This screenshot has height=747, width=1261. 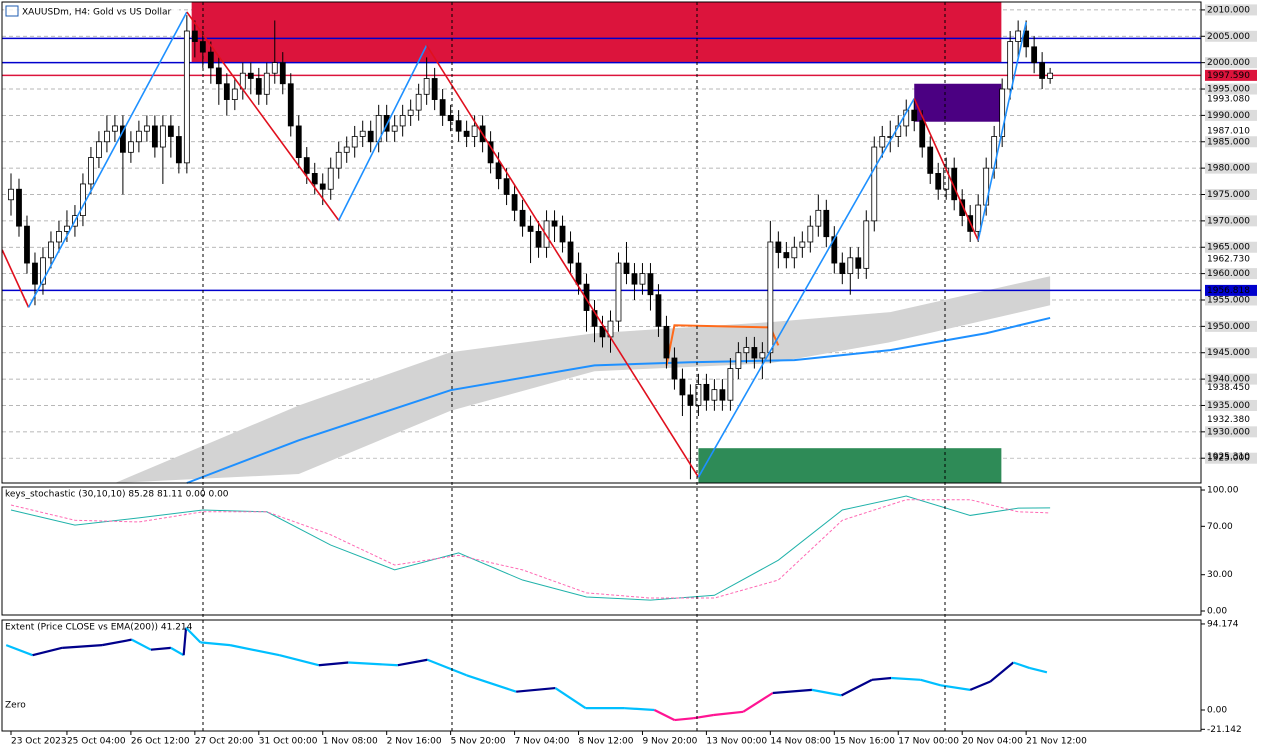 What do you see at coordinates (736, 742) in the screenshot?
I see `x-tick-label: 13 Nov 00:00` at bounding box center [736, 742].